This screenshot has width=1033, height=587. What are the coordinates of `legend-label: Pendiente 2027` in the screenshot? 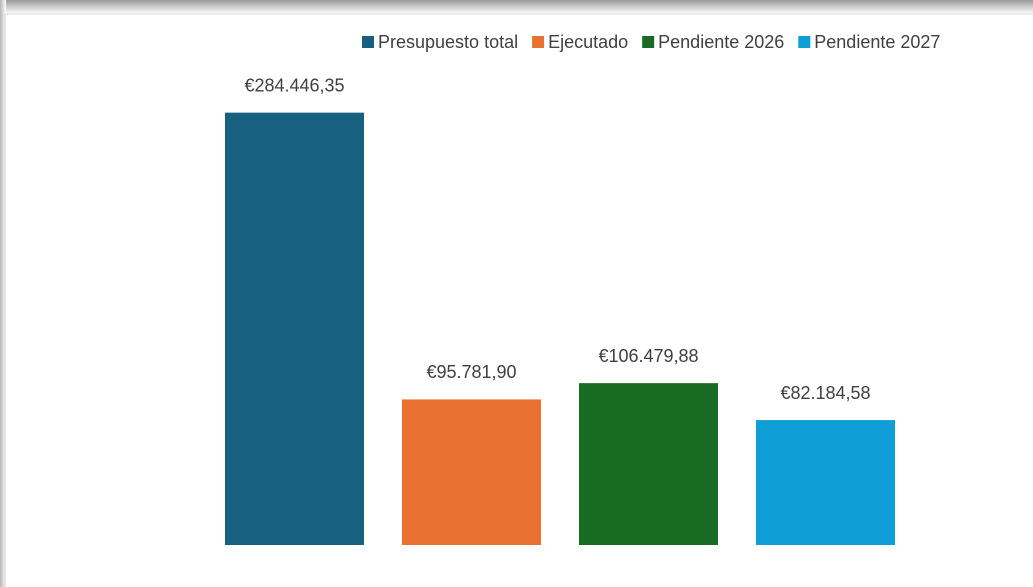 It's located at (877, 42).